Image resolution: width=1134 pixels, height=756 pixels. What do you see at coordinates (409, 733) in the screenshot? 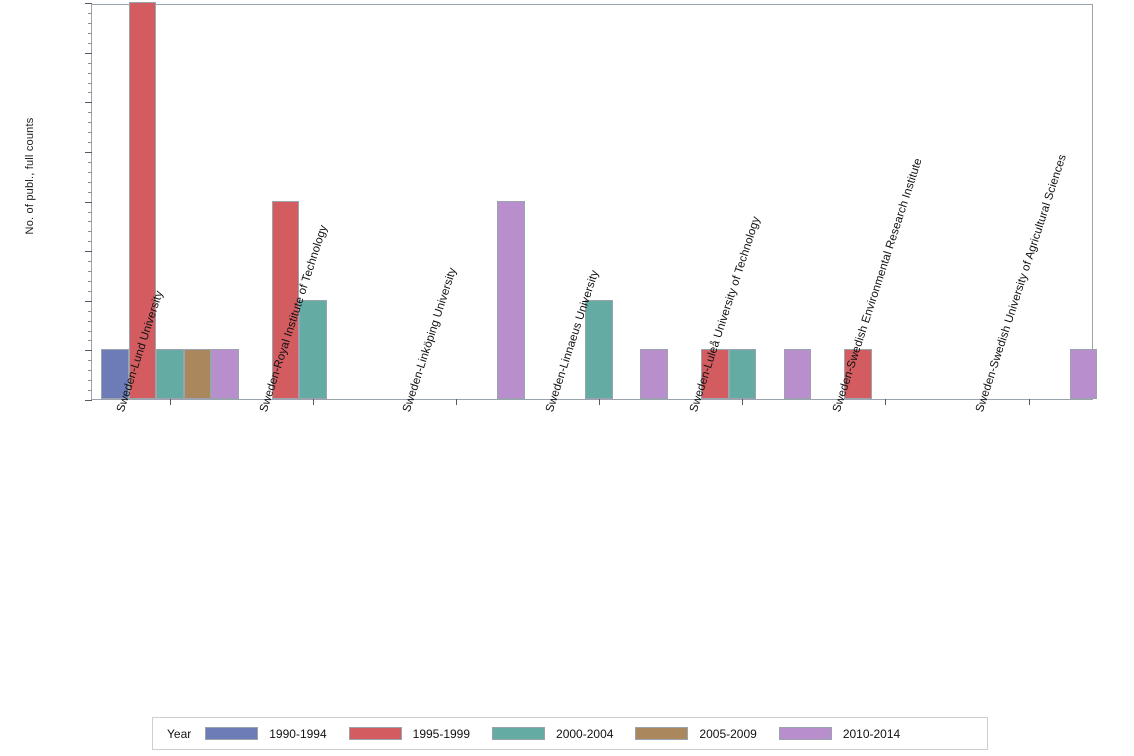
I see `legend-item: 1995-1999` at bounding box center [409, 733].